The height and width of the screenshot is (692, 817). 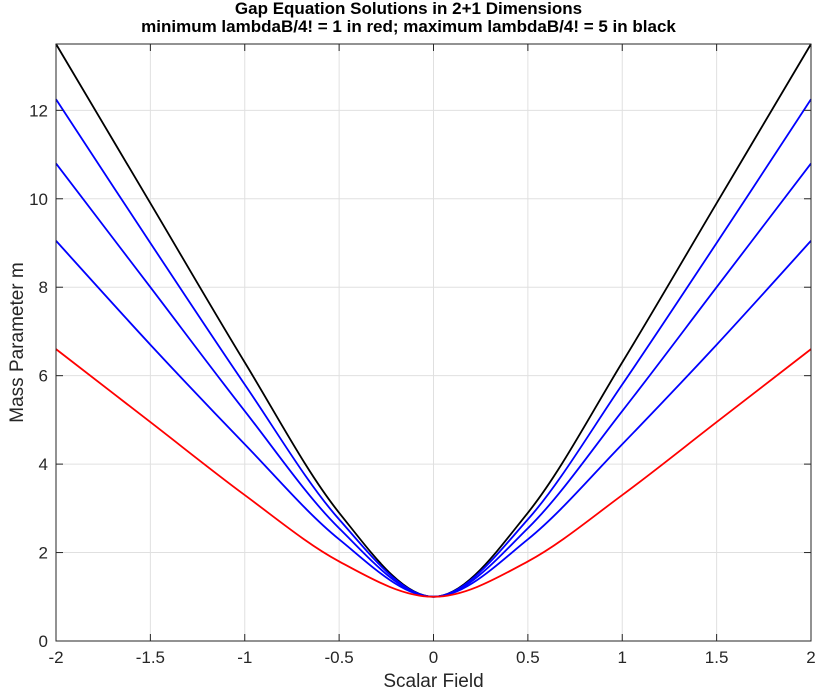 What do you see at coordinates (38, 110) in the screenshot?
I see `y-tick-label: 12` at bounding box center [38, 110].